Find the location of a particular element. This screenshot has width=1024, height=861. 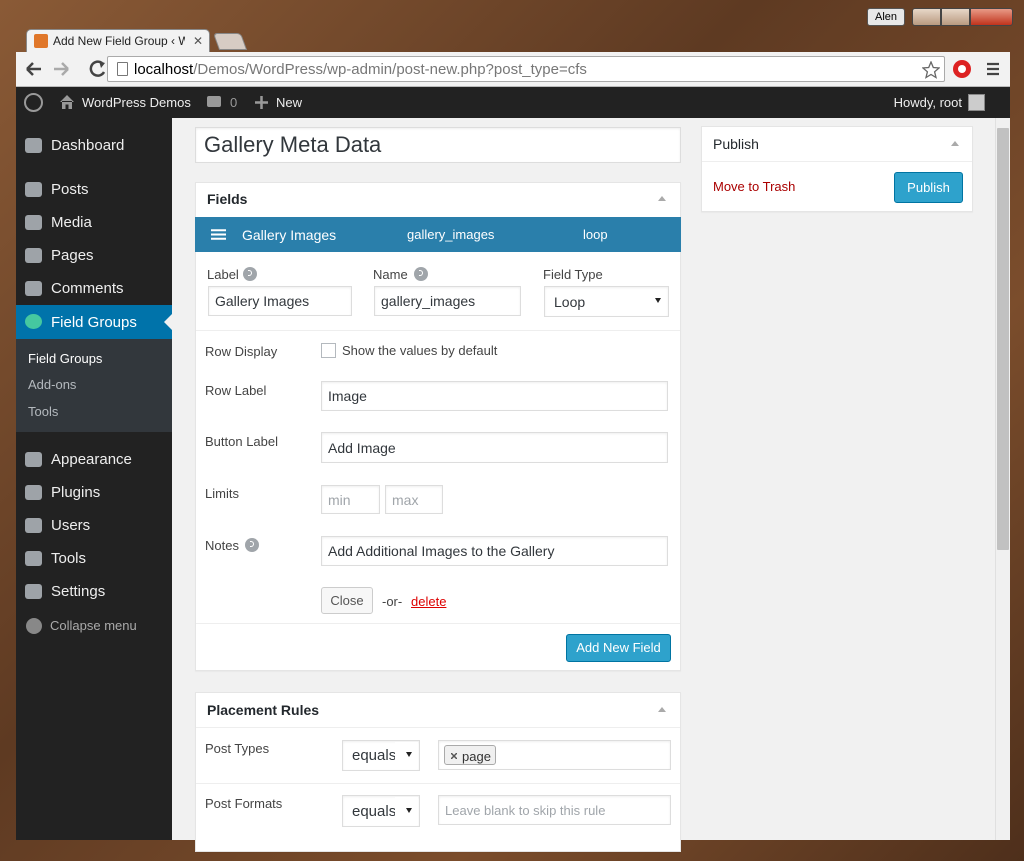

rule-label: Post Formats is located at coordinates (244, 803).